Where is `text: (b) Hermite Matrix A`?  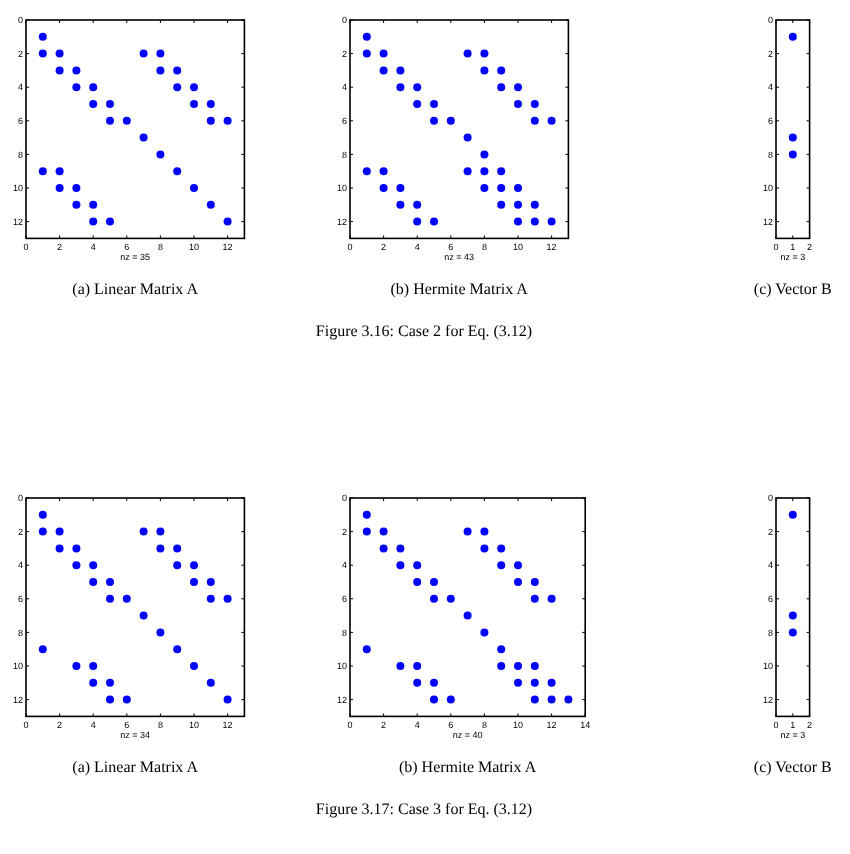 text: (b) Hermite Matrix A is located at coordinates (459, 289).